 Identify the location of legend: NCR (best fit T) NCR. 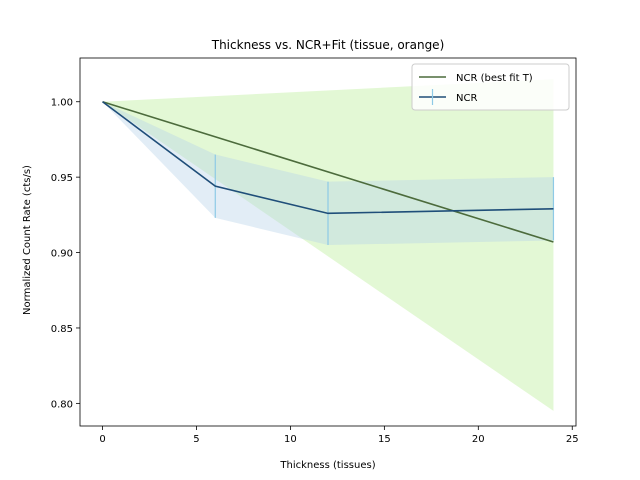
(490, 87).